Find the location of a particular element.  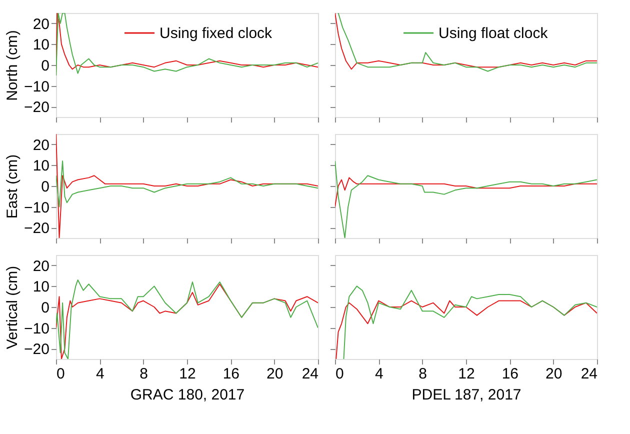

legend-label: Using float clock is located at coordinates (493, 33).